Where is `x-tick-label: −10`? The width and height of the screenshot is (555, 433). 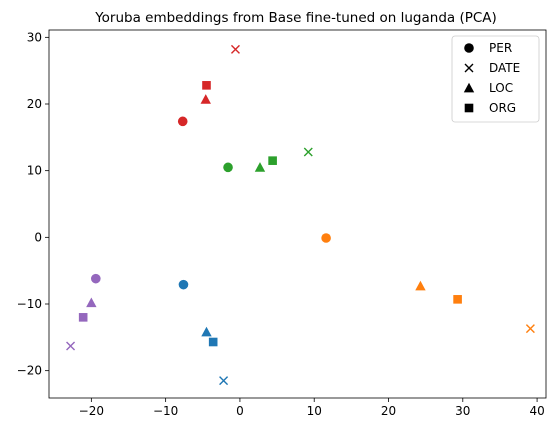
x-tick-label: −10 is located at coordinates (165, 411).